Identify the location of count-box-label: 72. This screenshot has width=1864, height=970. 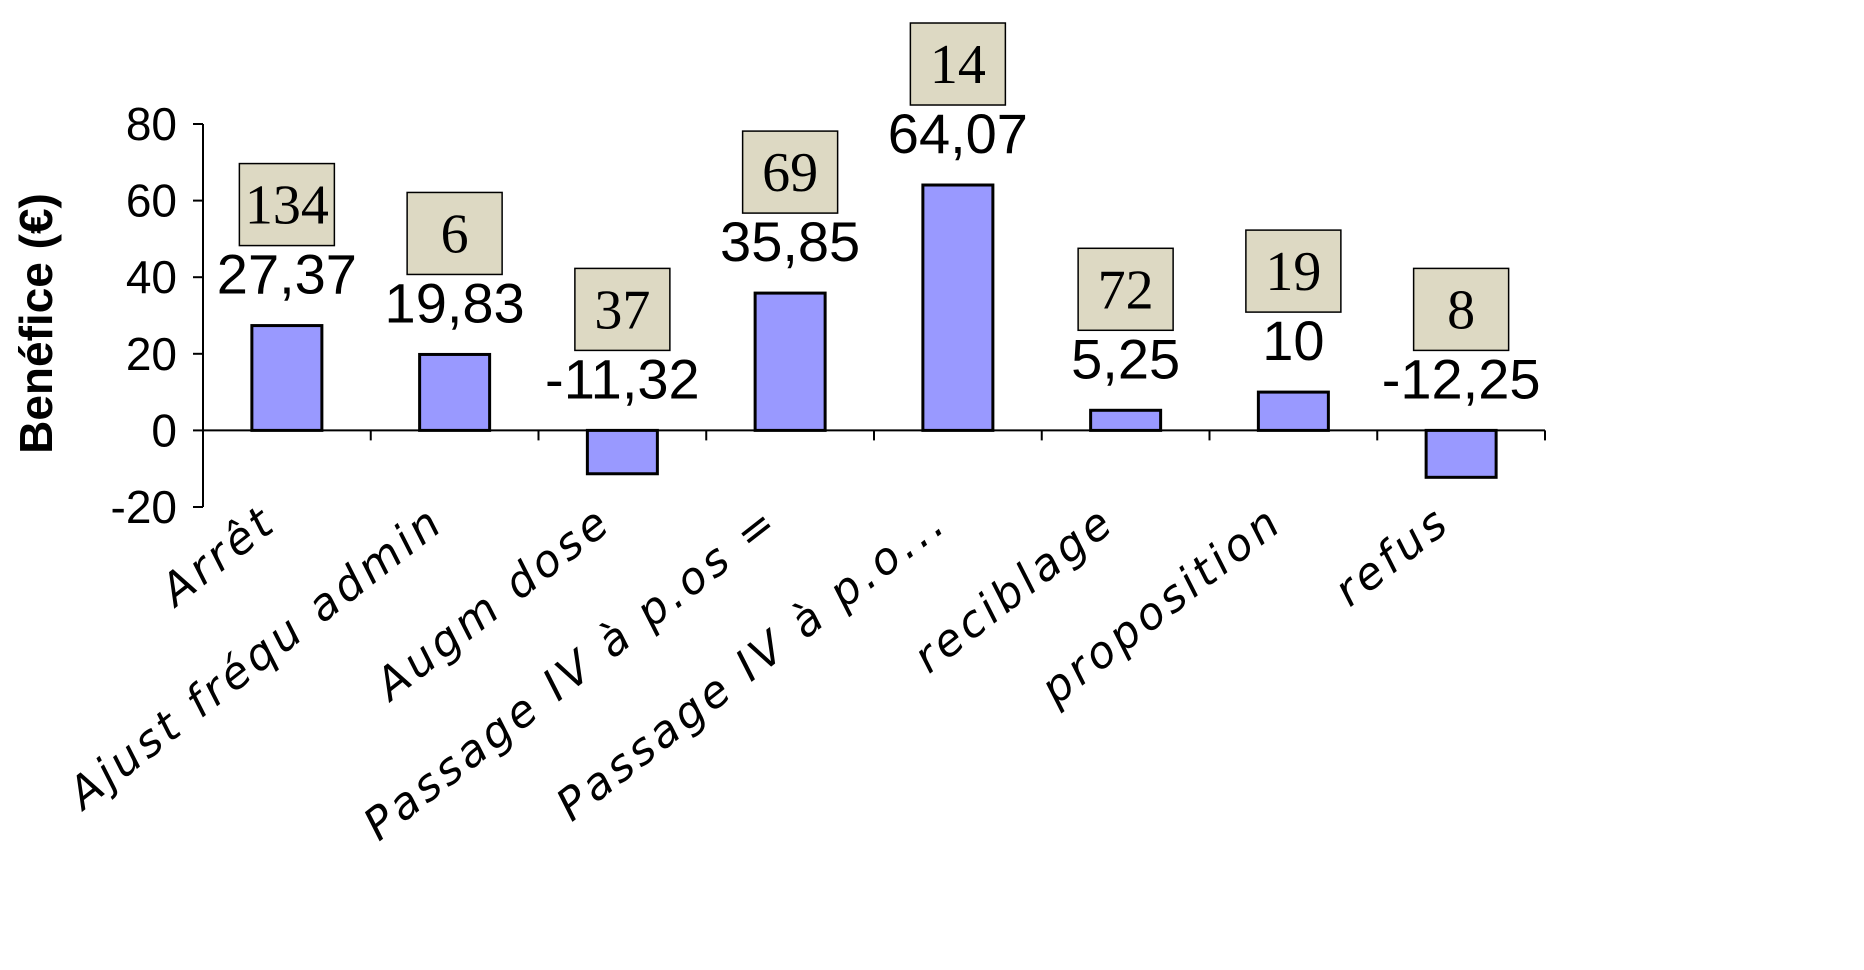
(1126, 290).